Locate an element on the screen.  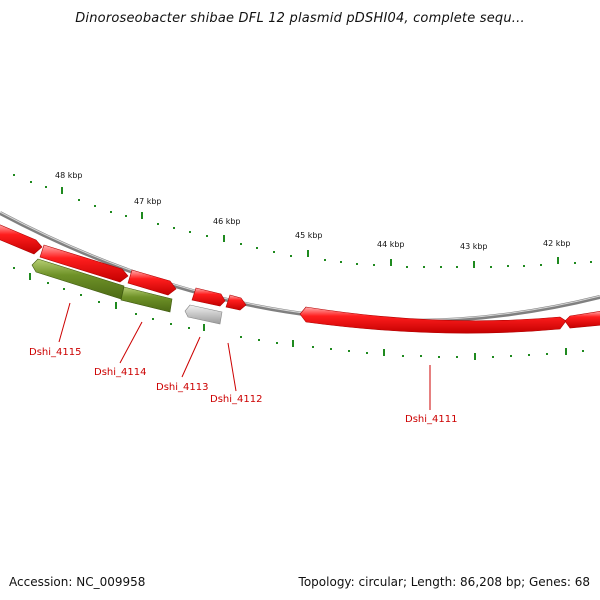
inner-major-ticks is located at coordinates (298, 316).